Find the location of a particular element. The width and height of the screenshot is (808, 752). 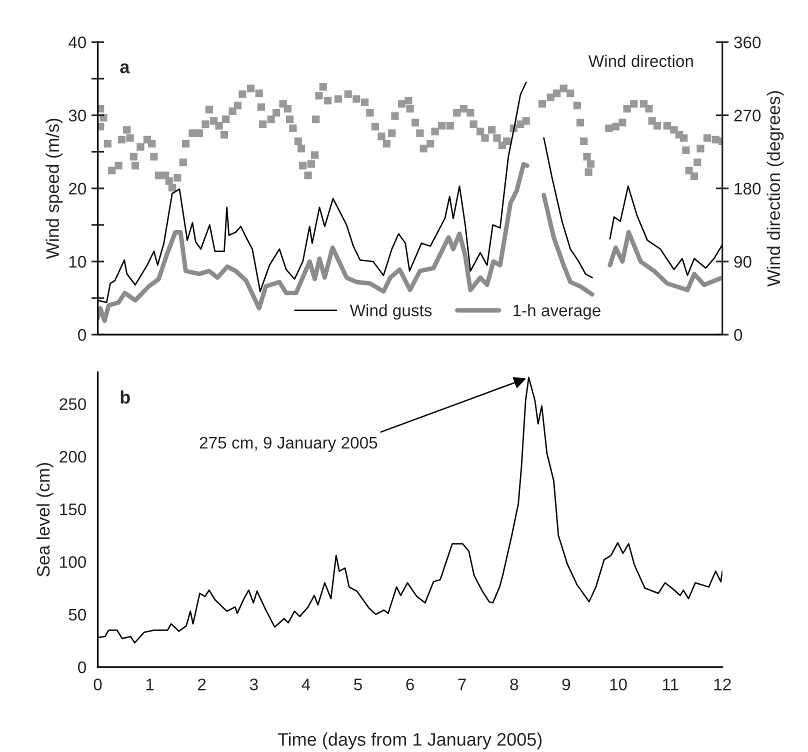

annotation: b is located at coordinates (125, 397).